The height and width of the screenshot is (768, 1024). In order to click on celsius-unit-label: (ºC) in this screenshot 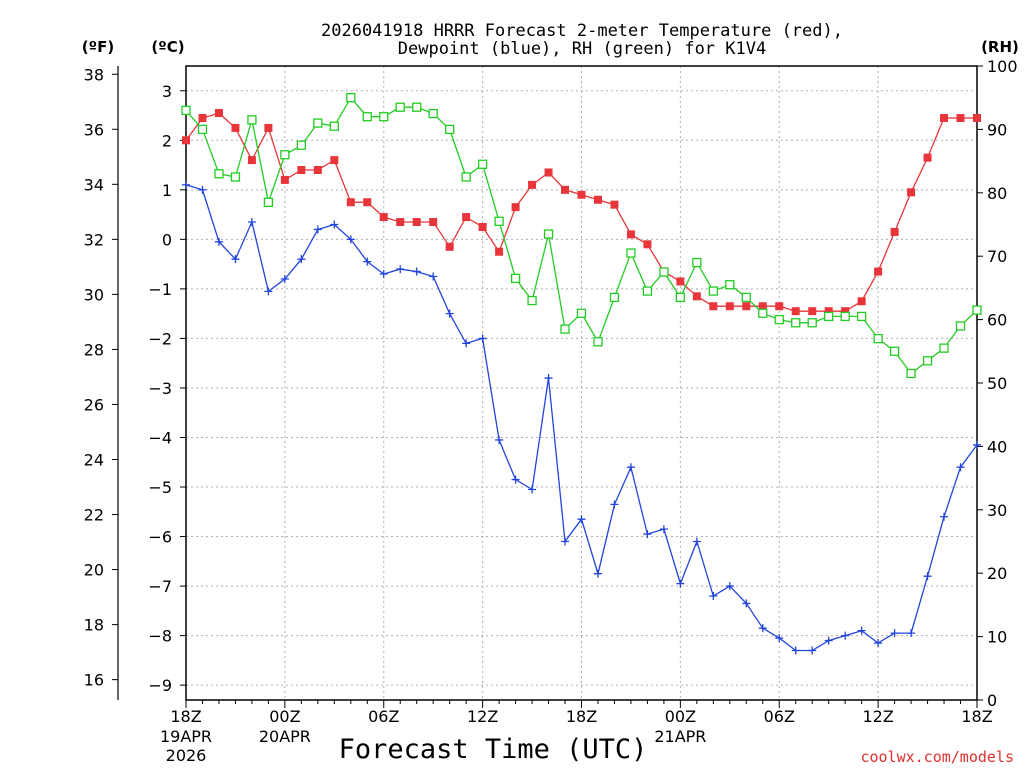, I will do `click(167, 47)`.